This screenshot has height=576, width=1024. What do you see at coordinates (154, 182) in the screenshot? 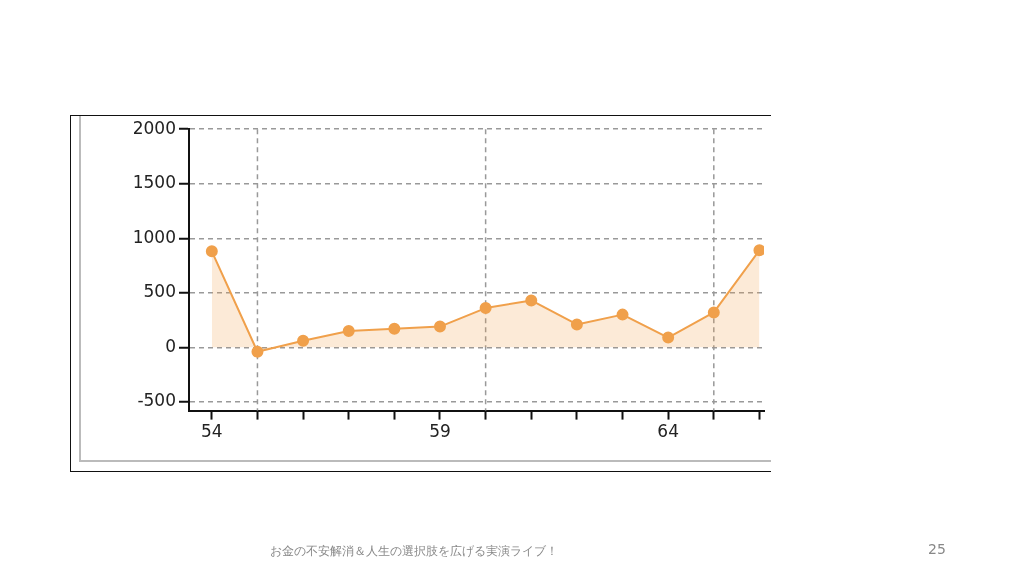
I see `y-tick-label: 1500` at bounding box center [154, 182].